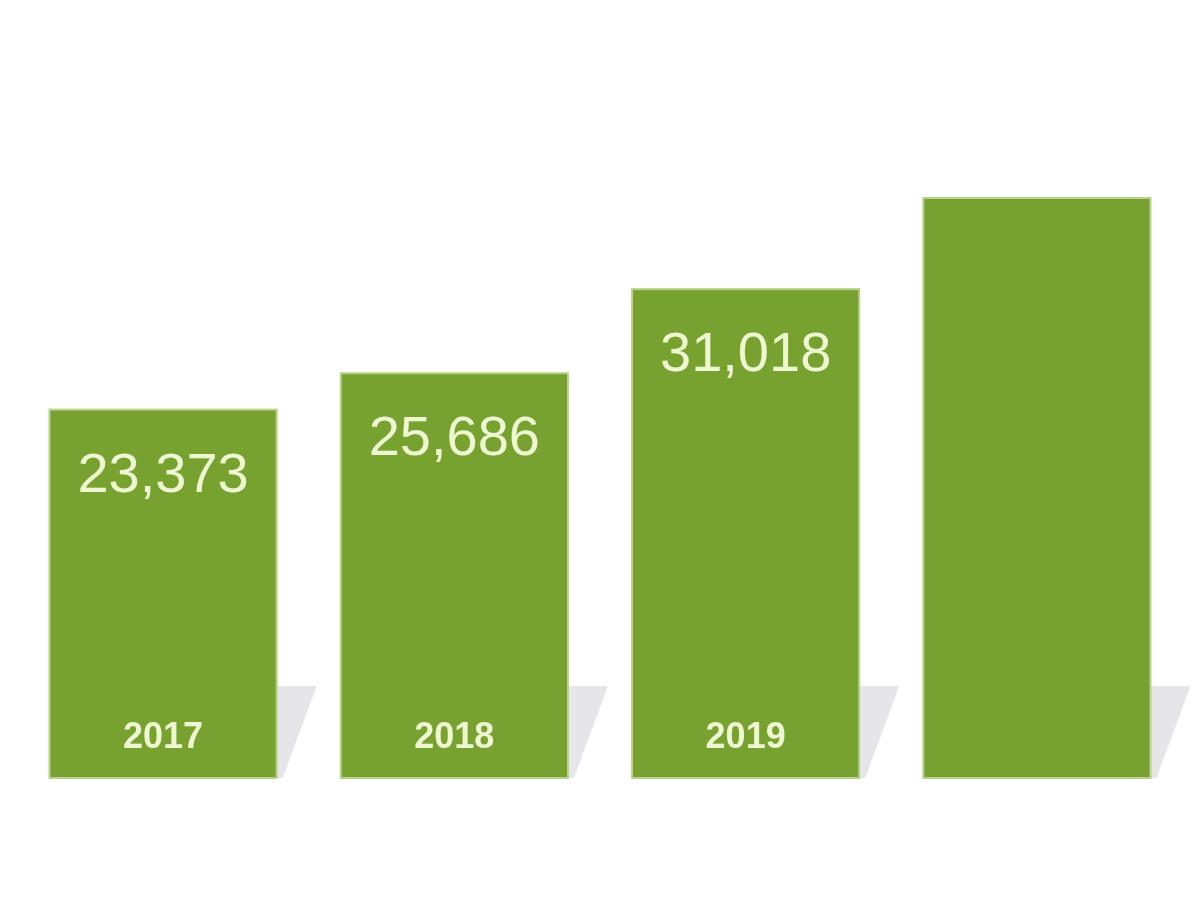 The height and width of the screenshot is (900, 1200). I want to click on data-label: 23,373, so click(163, 472).